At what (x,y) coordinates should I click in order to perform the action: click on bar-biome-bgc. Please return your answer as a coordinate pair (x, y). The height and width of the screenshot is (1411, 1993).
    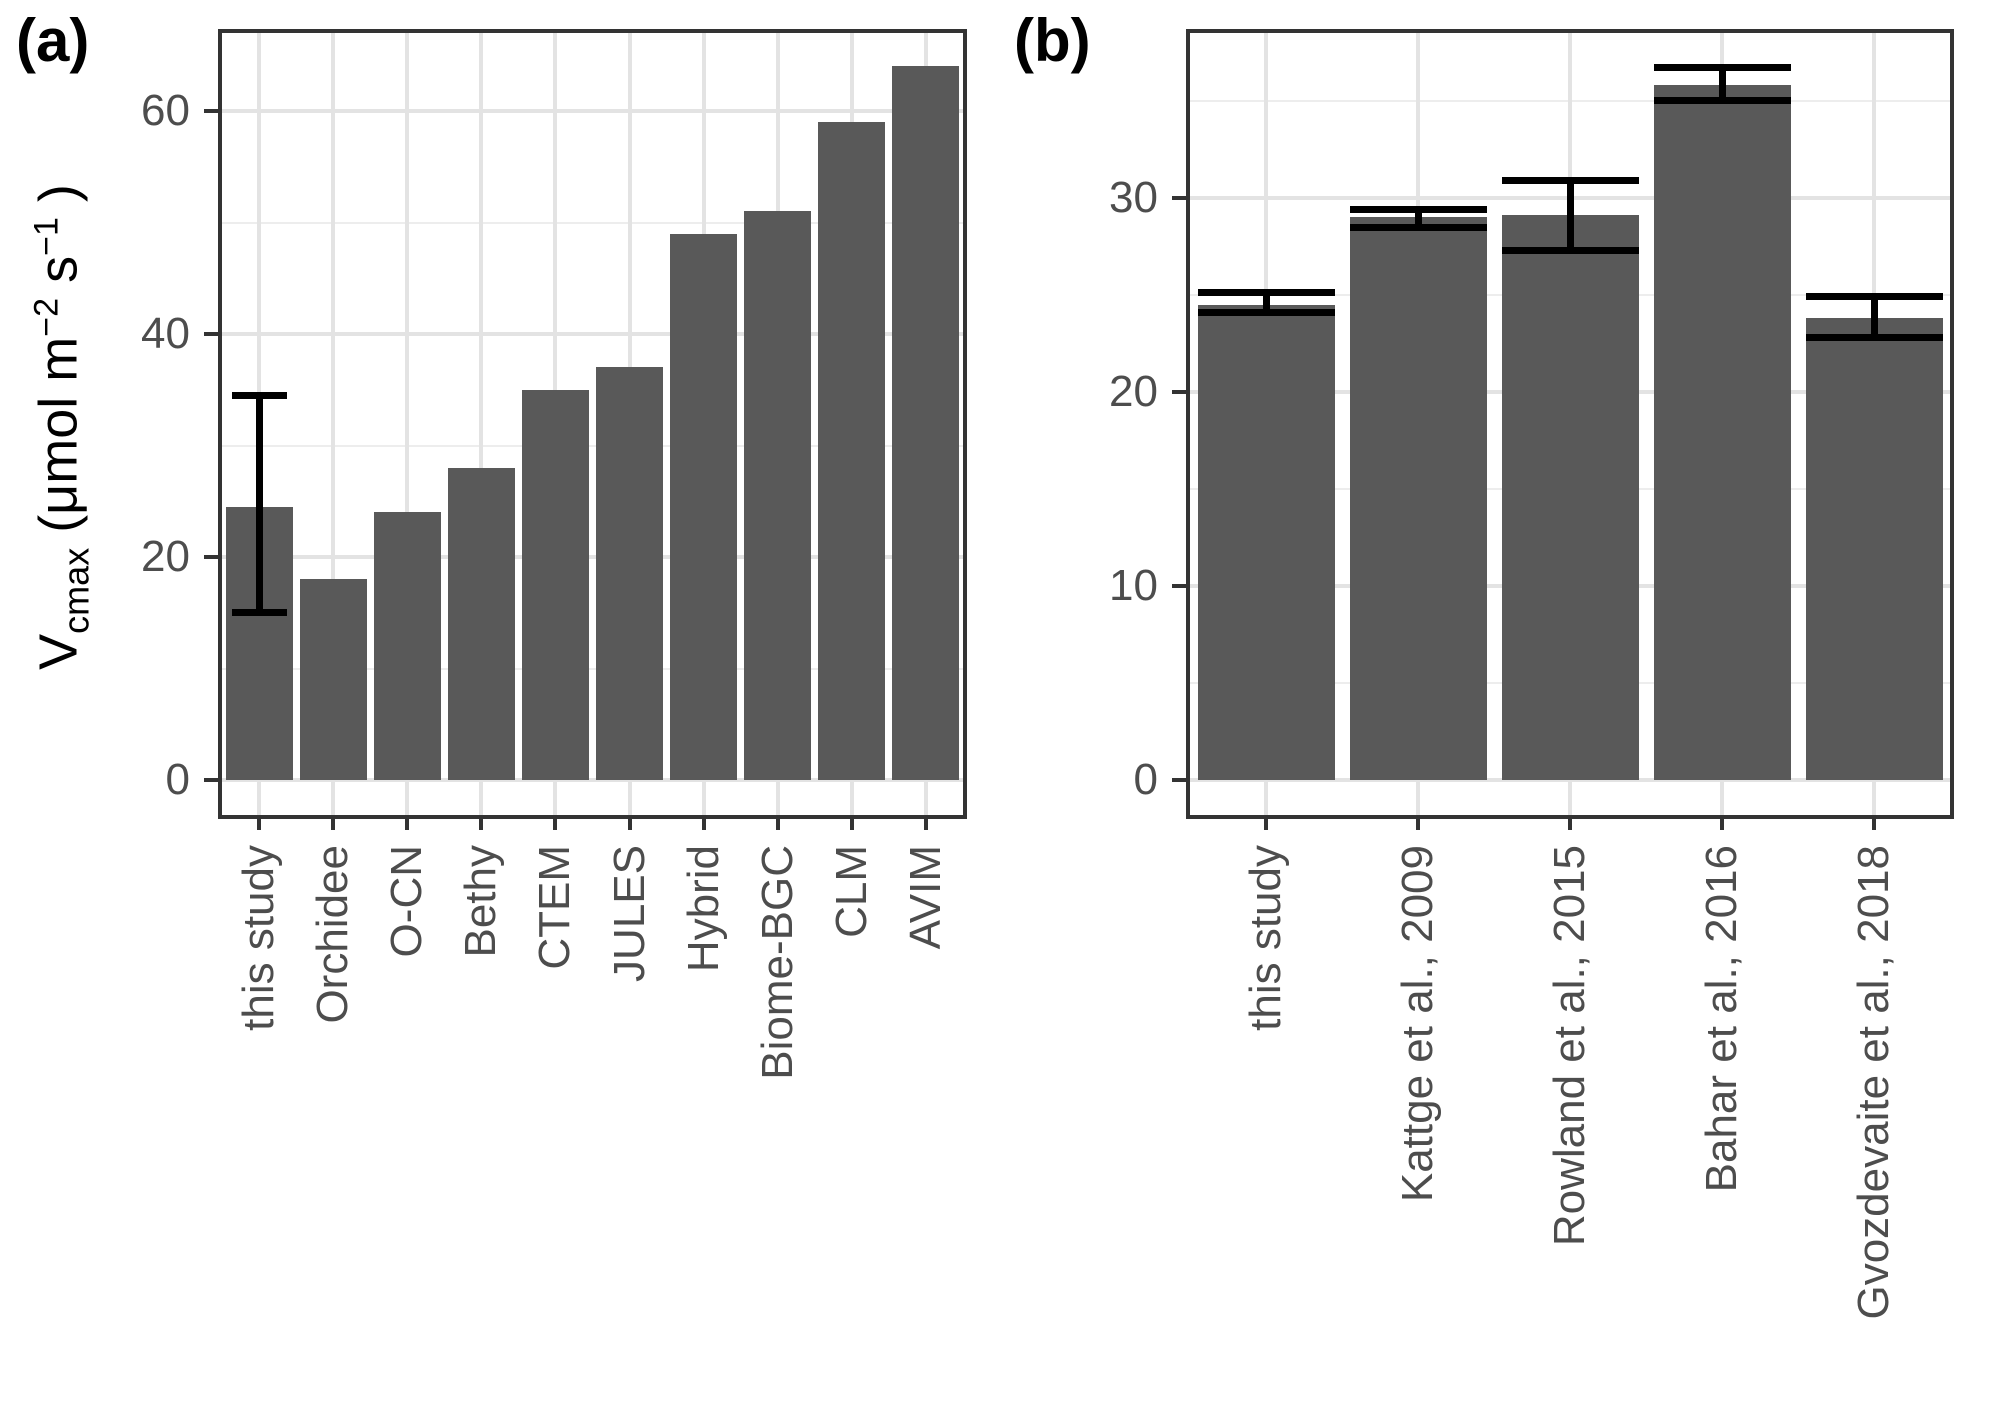
    Looking at the image, I should click on (778, 495).